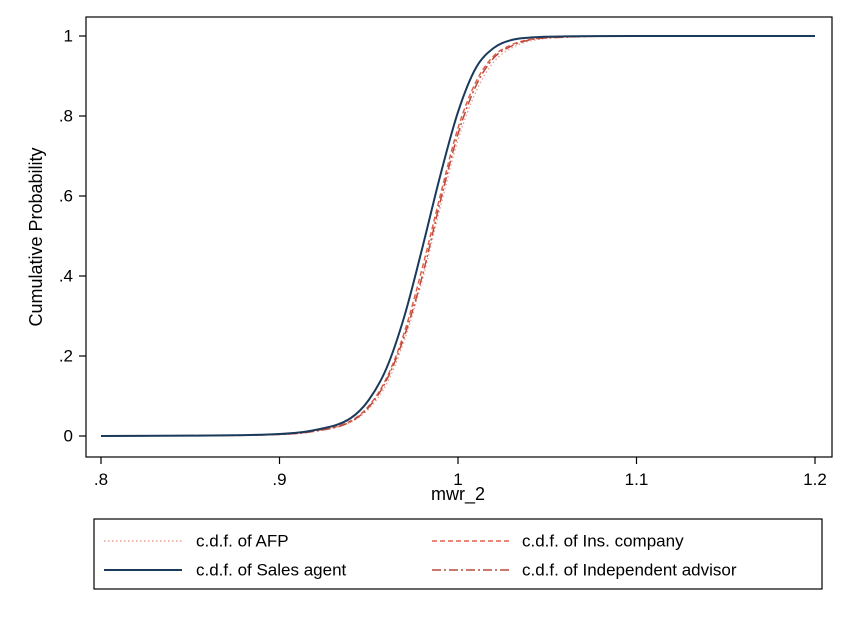 The image size is (850, 619). Describe the element at coordinates (242, 541) in the screenshot. I see `legend-label: c.d.f. of AFP` at that location.